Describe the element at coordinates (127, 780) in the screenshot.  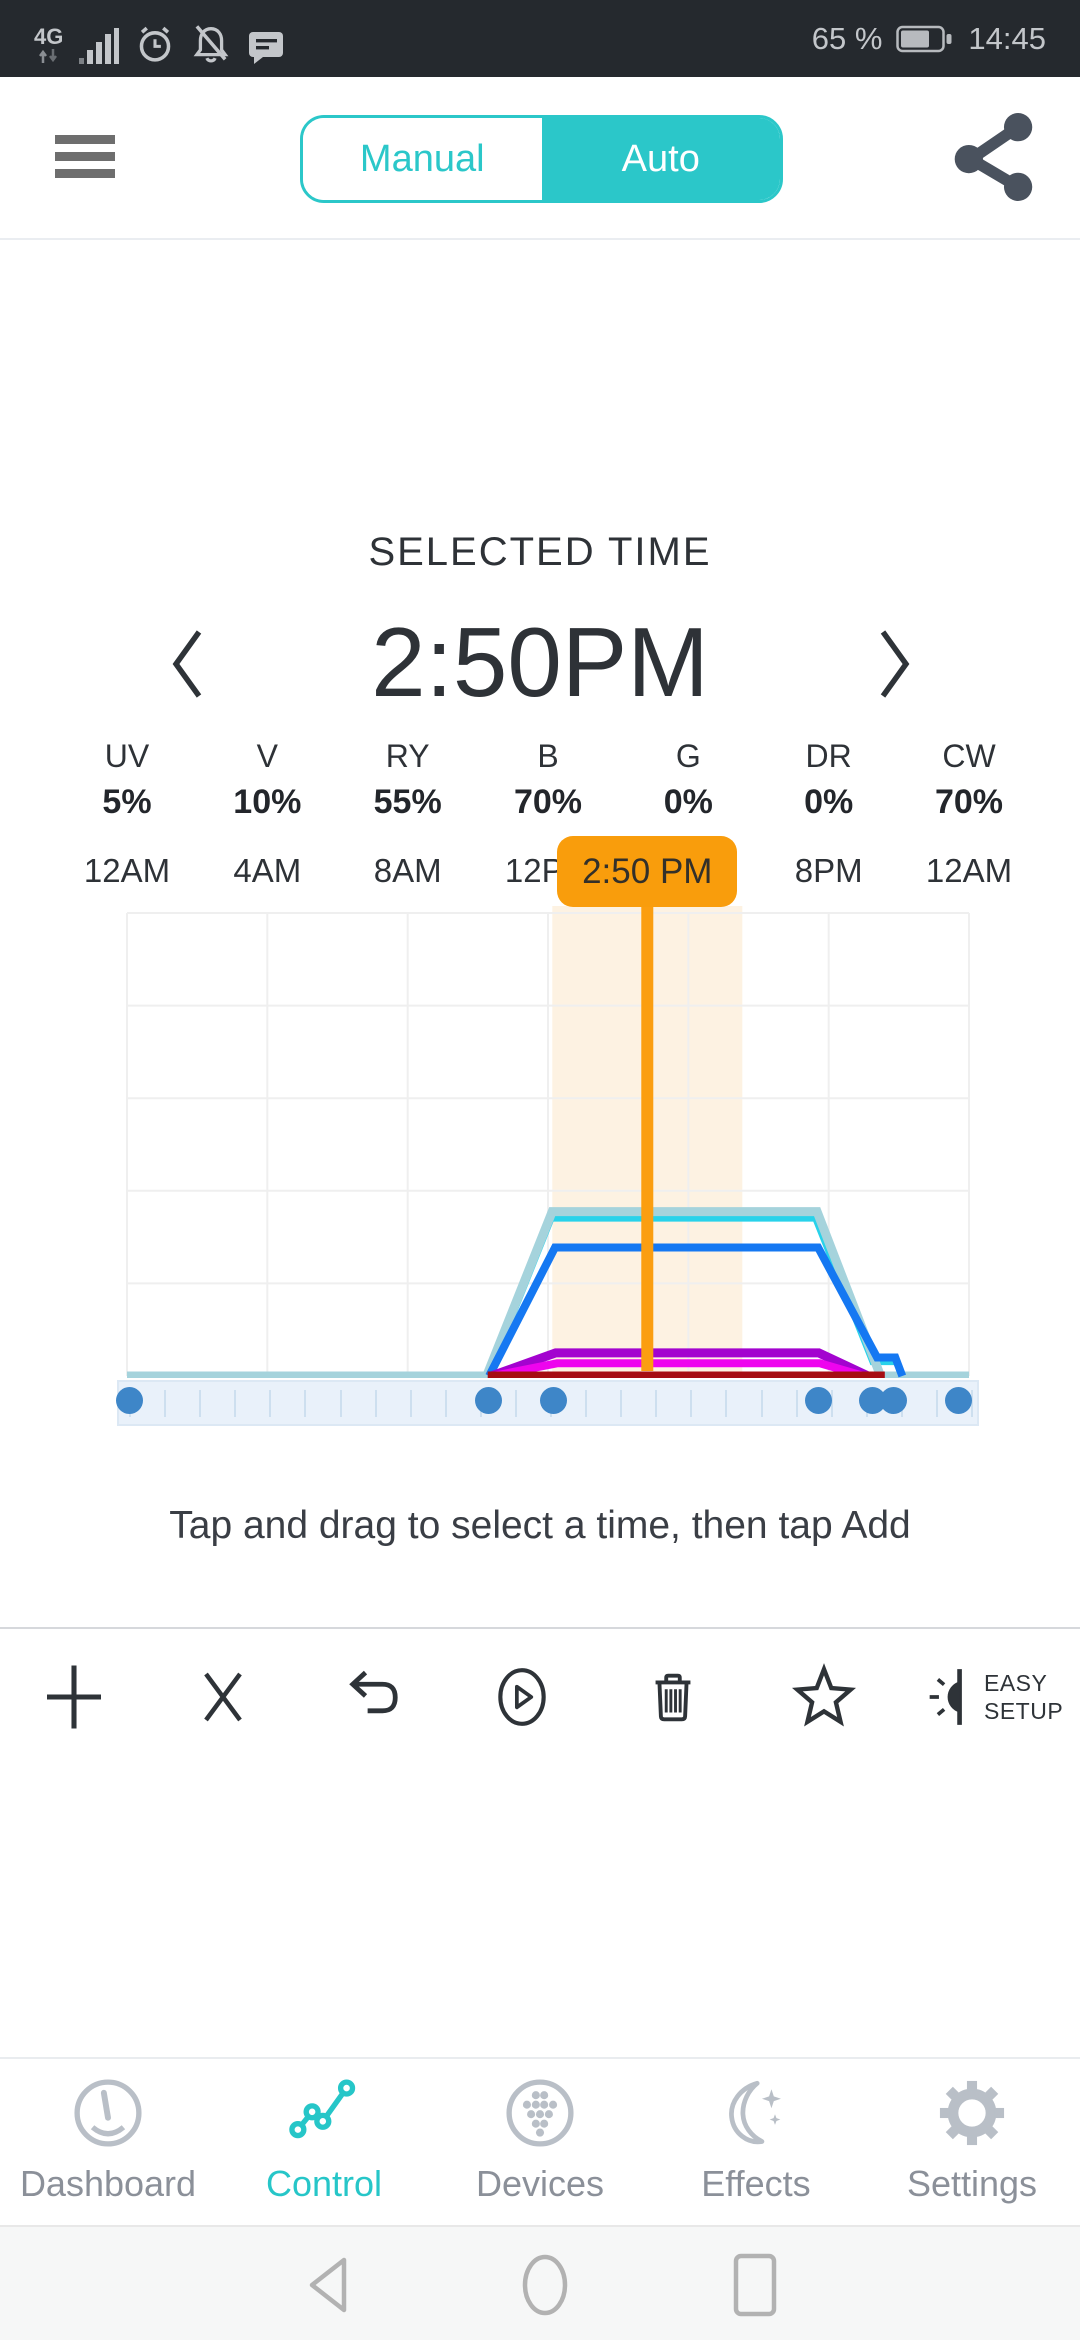
I see `channel-UV: UV 5%` at that location.